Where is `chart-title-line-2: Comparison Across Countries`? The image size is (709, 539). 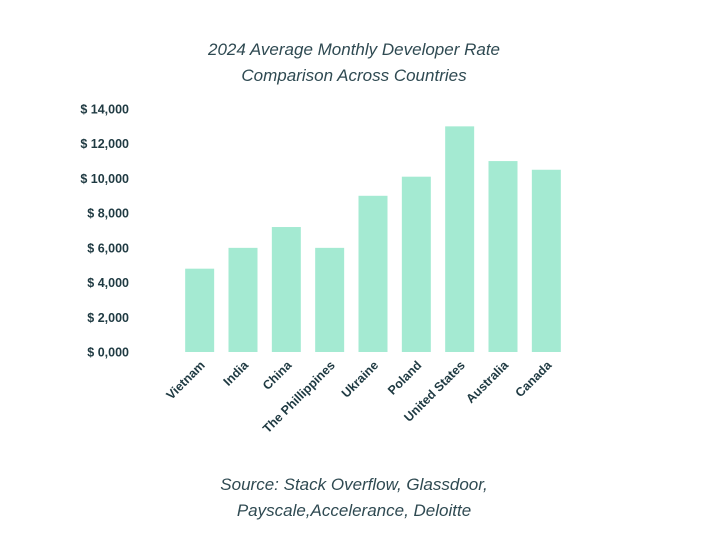
chart-title-line-2: Comparison Across Countries is located at coordinates (354, 75).